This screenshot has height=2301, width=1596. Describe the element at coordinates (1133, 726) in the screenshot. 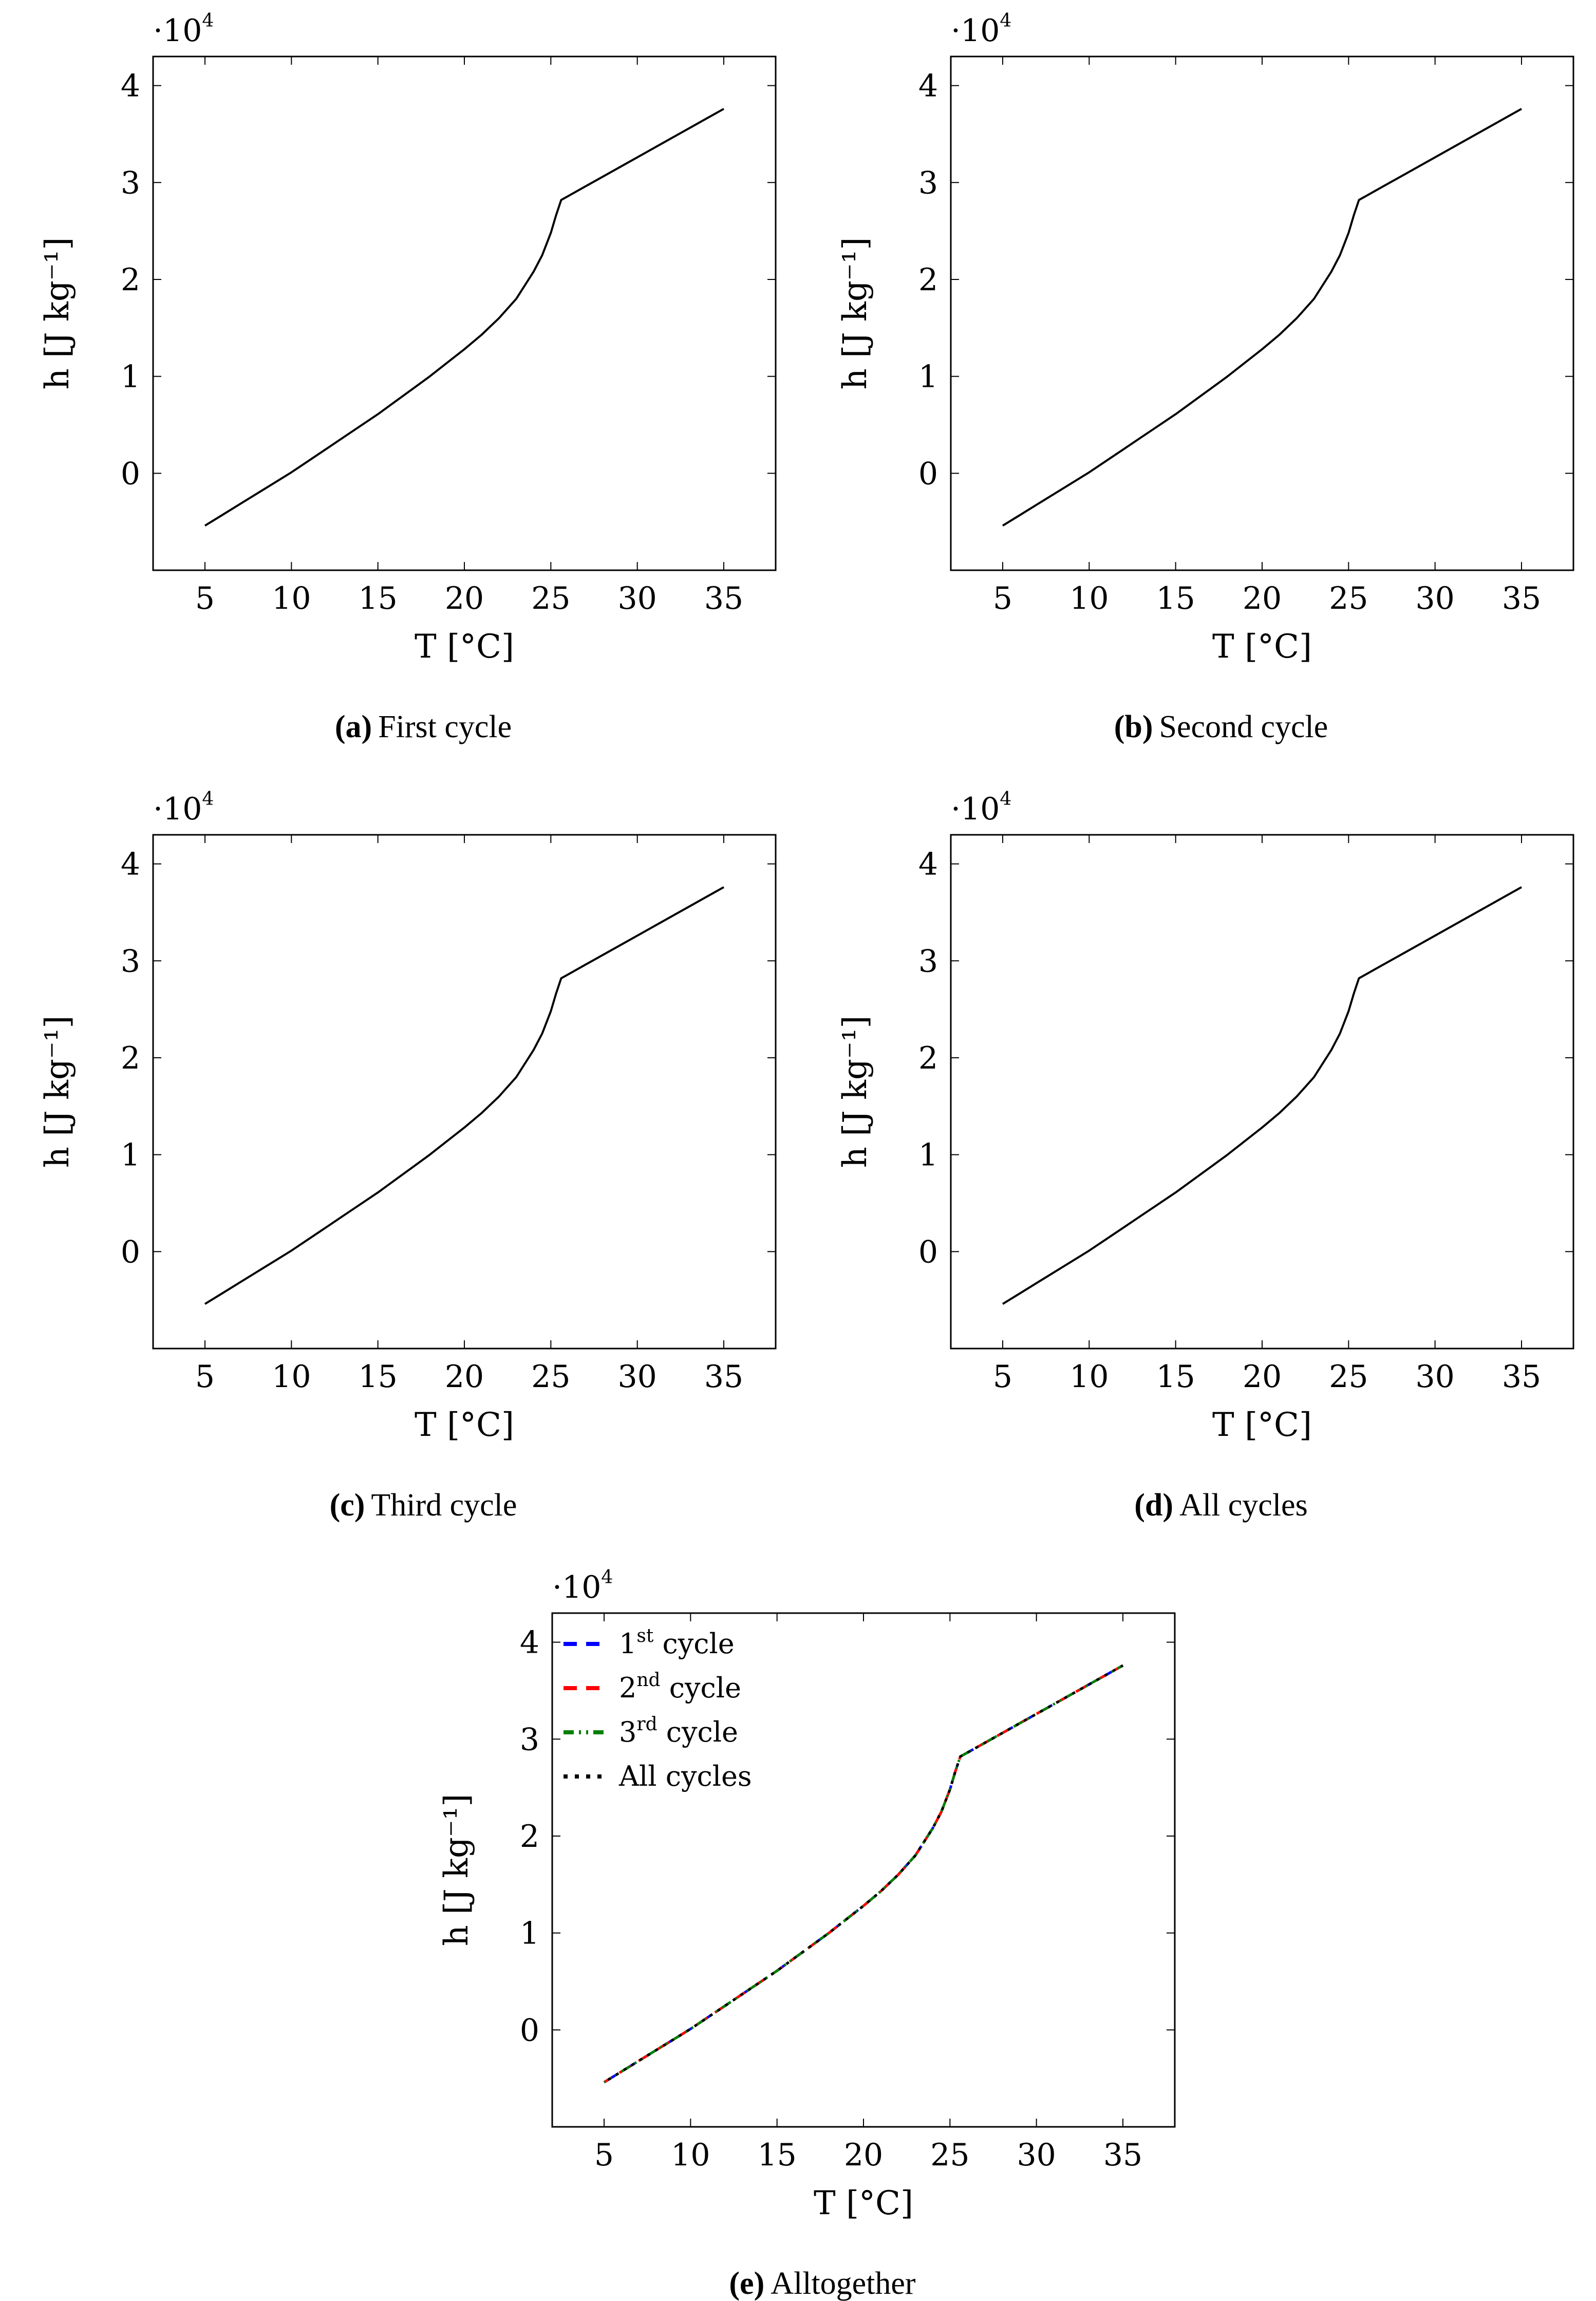

I see `caption-letter: (b)` at that location.